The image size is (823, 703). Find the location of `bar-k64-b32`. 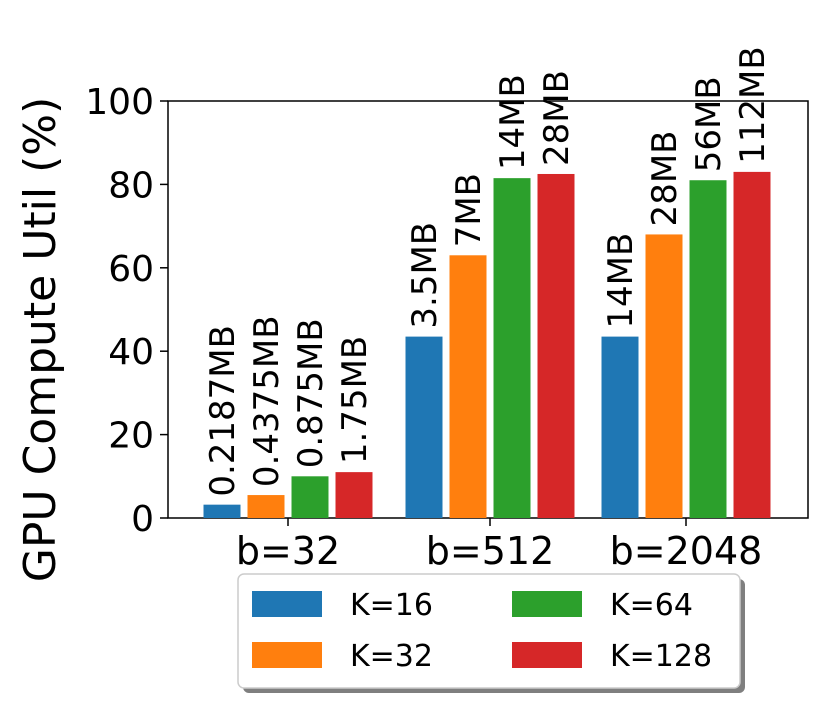

bar-k64-b32 is located at coordinates (310, 497).